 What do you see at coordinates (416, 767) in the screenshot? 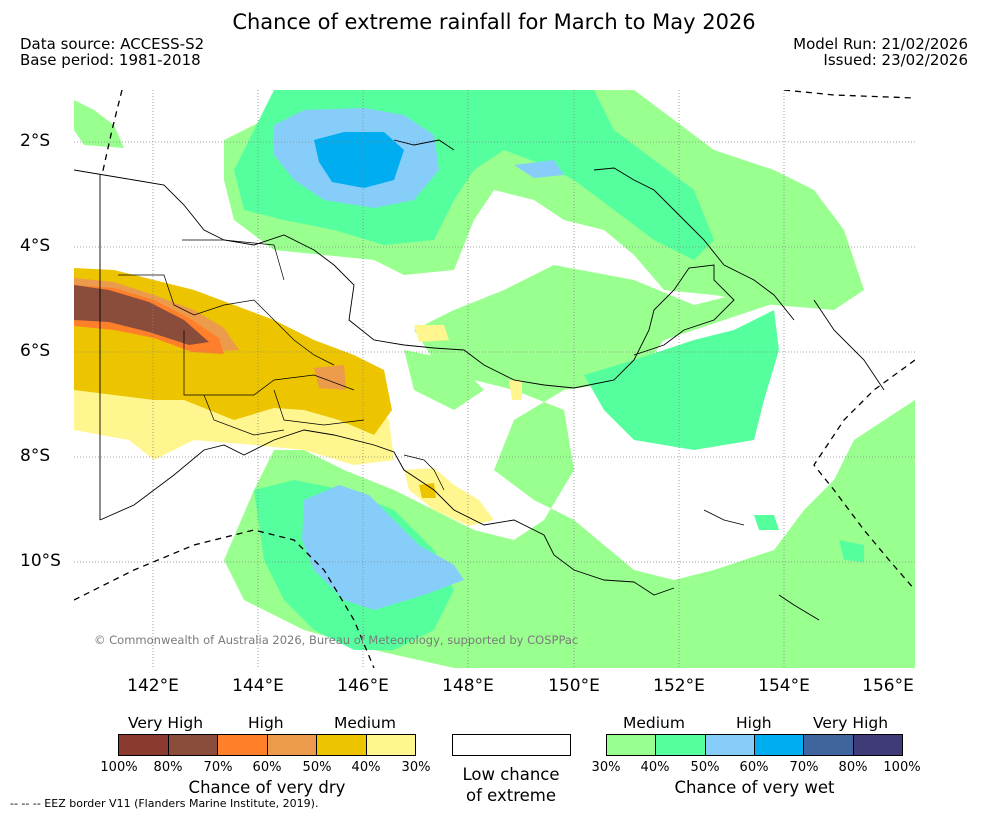
I see `dry-tick: 30%` at bounding box center [416, 767].